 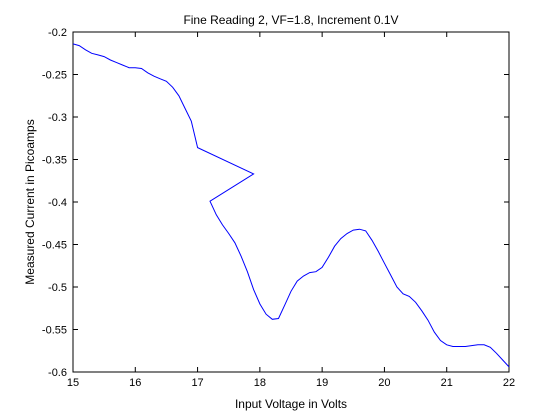 What do you see at coordinates (447, 383) in the screenshot?
I see `x-tick-label: 21` at bounding box center [447, 383].